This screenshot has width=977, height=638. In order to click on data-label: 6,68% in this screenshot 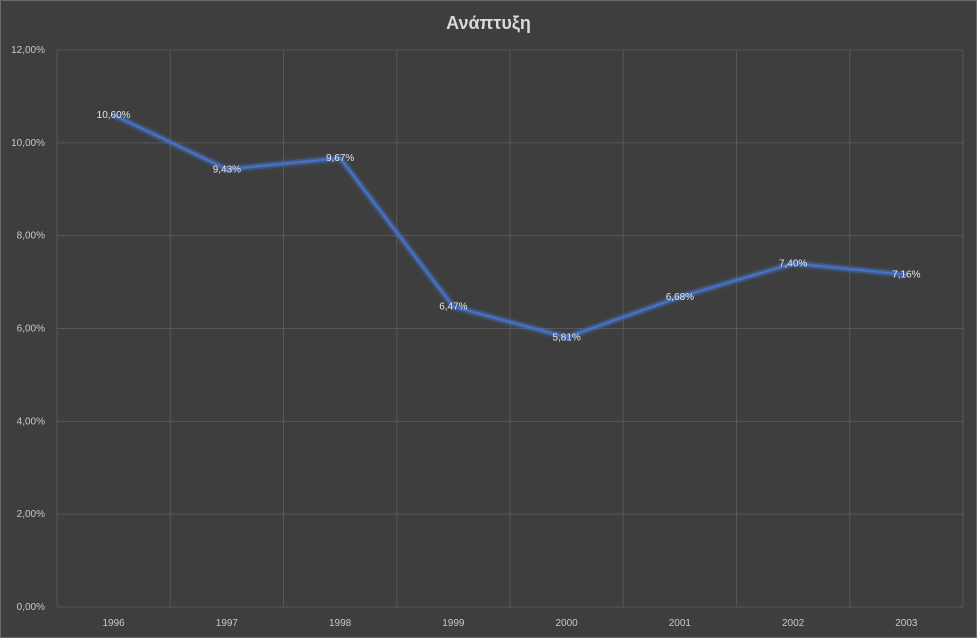, I will do `click(680, 297)`.